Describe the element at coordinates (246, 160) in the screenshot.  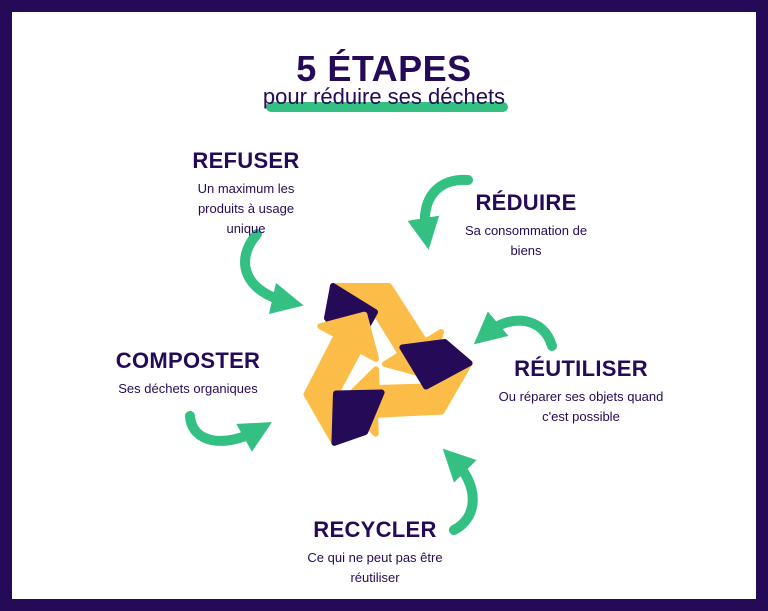
I see `step-title-refuser: REFUSER` at that location.